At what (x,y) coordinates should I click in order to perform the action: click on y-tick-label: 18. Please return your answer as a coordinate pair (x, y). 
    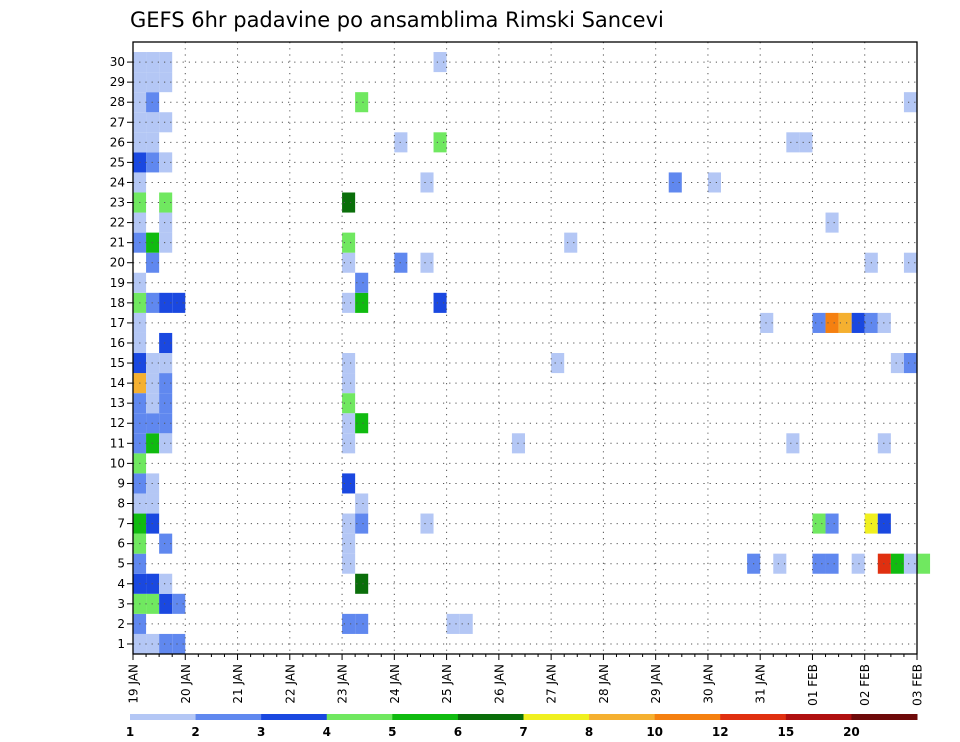
    Looking at the image, I should click on (117, 303).